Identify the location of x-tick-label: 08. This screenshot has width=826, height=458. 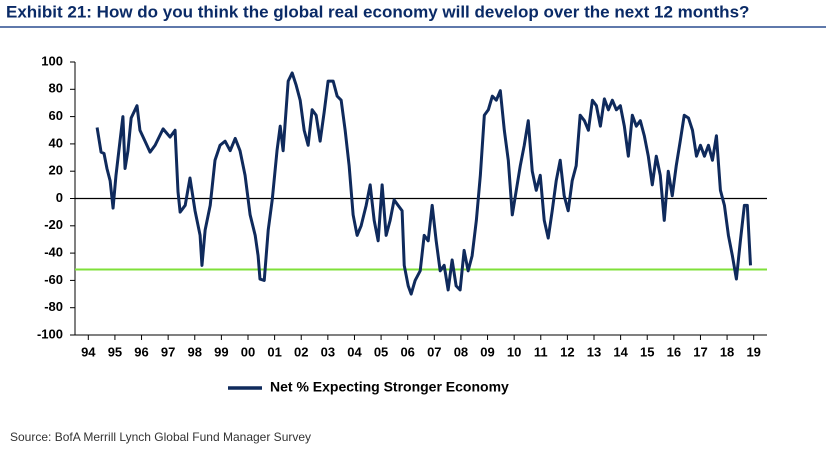
(461, 351).